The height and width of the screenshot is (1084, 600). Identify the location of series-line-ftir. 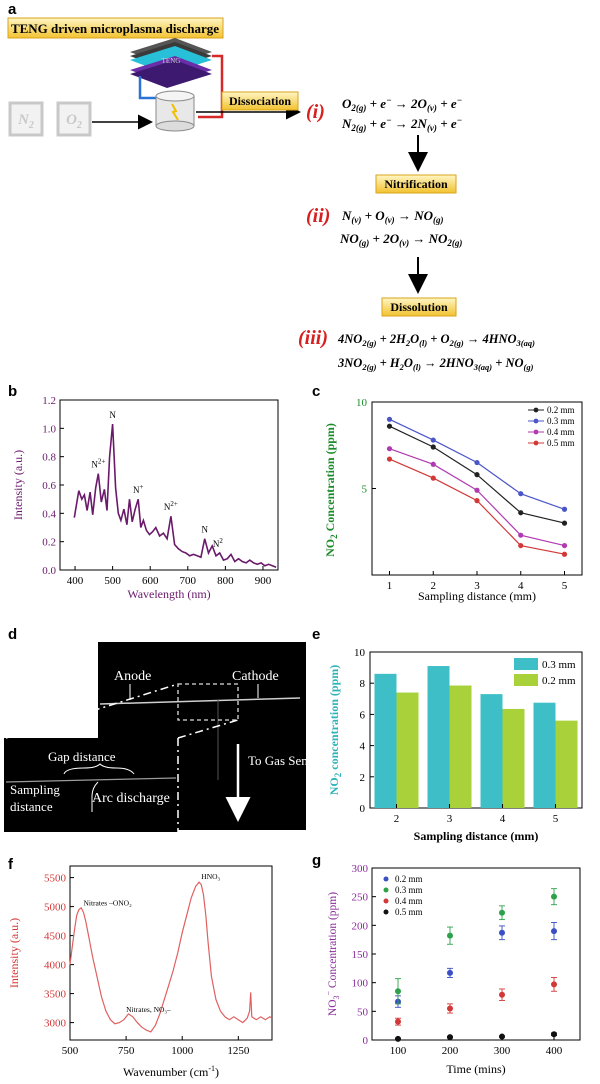
(171, 957).